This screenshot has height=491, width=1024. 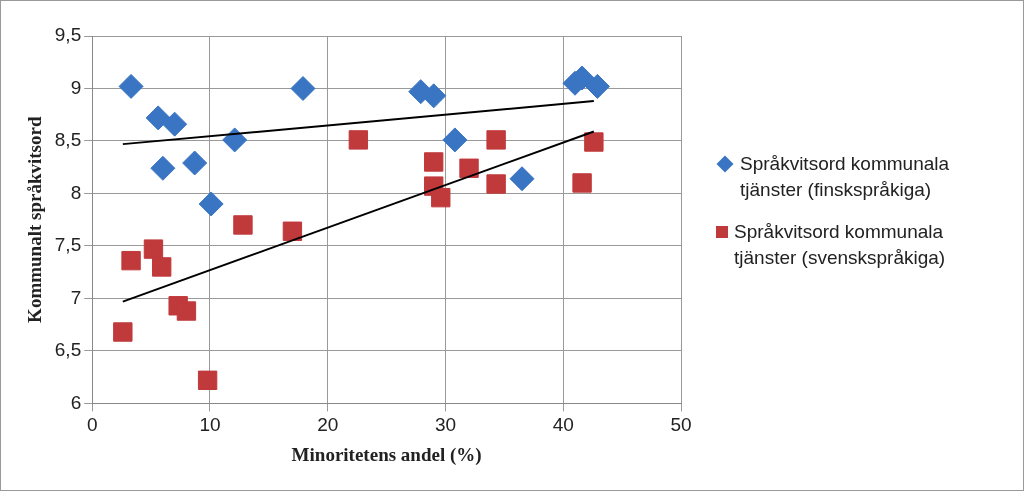 What do you see at coordinates (92, 425) in the screenshot?
I see `x-tick-label: 0` at bounding box center [92, 425].